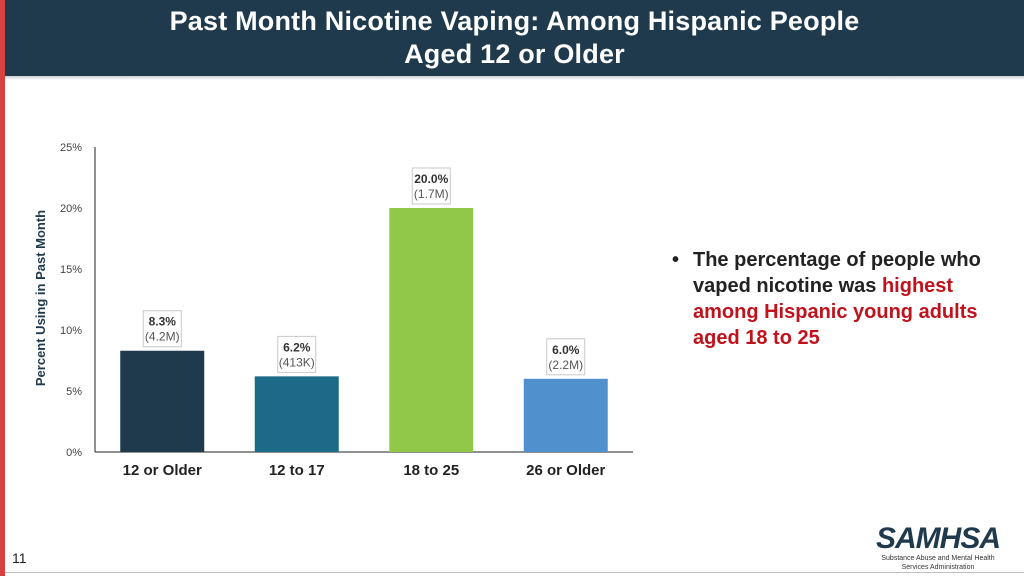 The width and height of the screenshot is (1024, 576). I want to click on data-label-count: (413K), so click(297, 362).